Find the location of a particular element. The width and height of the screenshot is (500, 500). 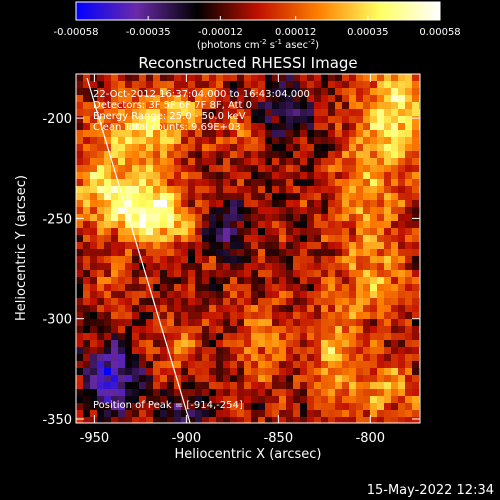

y-axis-tick-label: -250 is located at coordinates (57, 219).